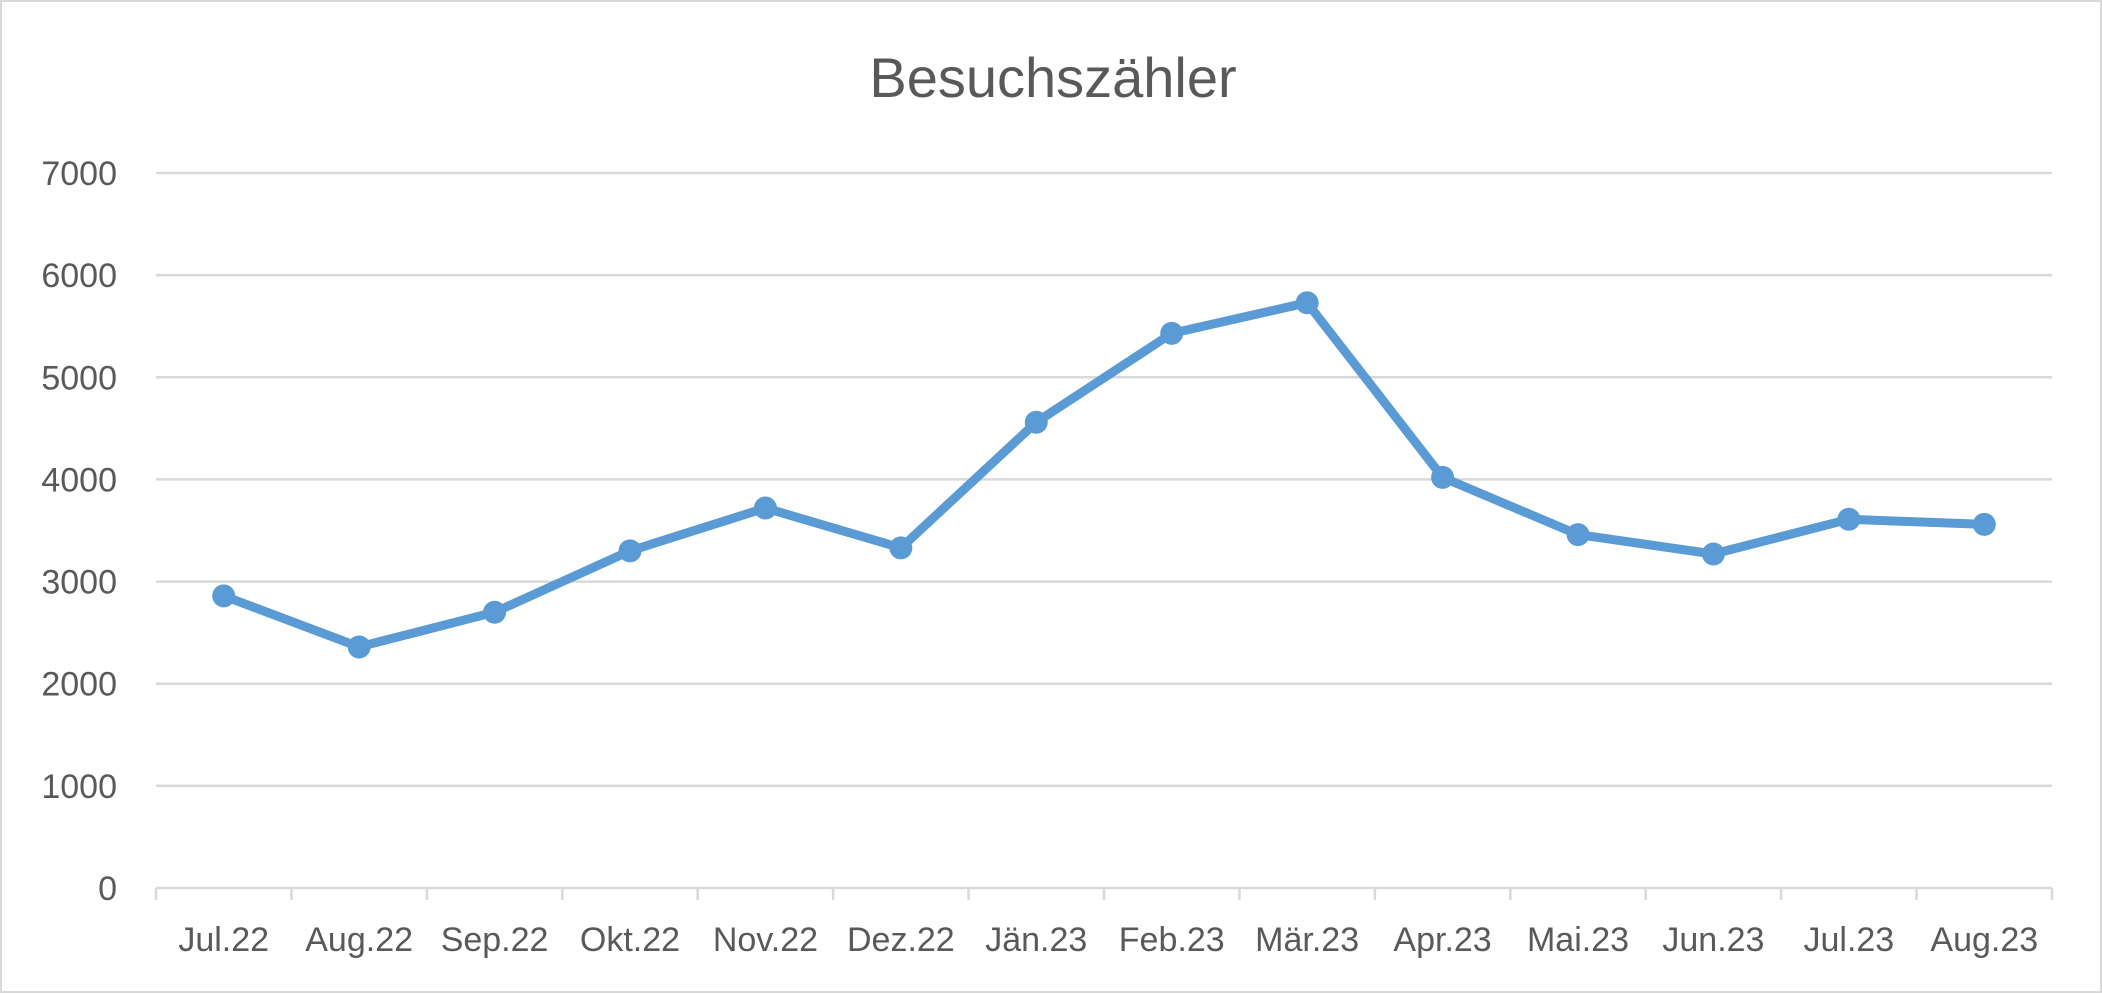  I want to click on y-tick-label: 0, so click(107, 889).